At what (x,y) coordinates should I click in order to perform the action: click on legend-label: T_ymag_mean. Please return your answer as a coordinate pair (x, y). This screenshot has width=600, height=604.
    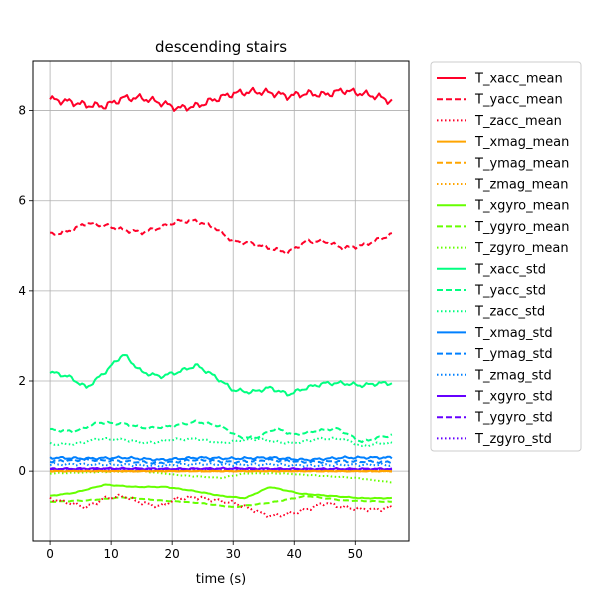
    Looking at the image, I should click on (521, 163).